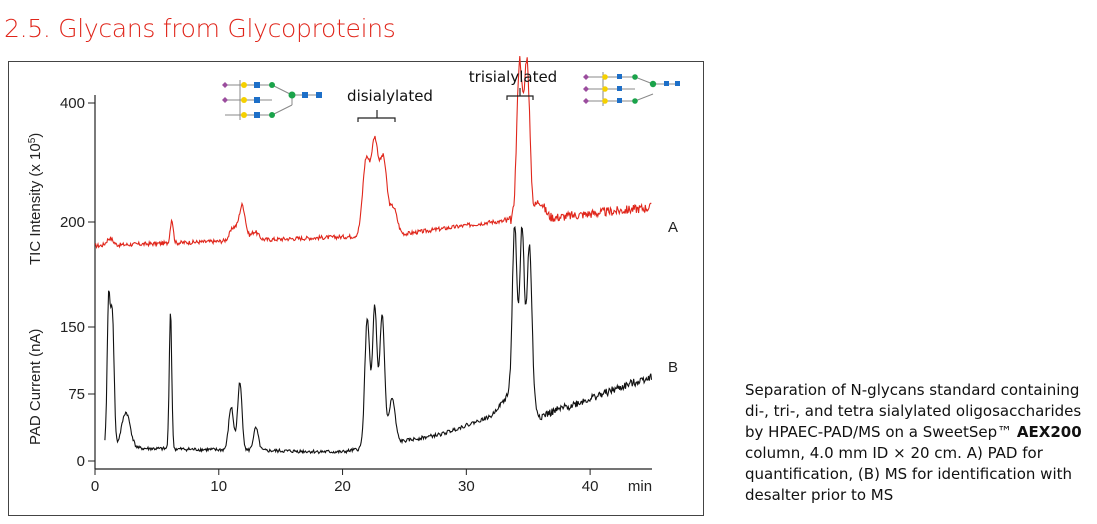  I want to click on y-tick-label-0: 0, so click(81, 461).